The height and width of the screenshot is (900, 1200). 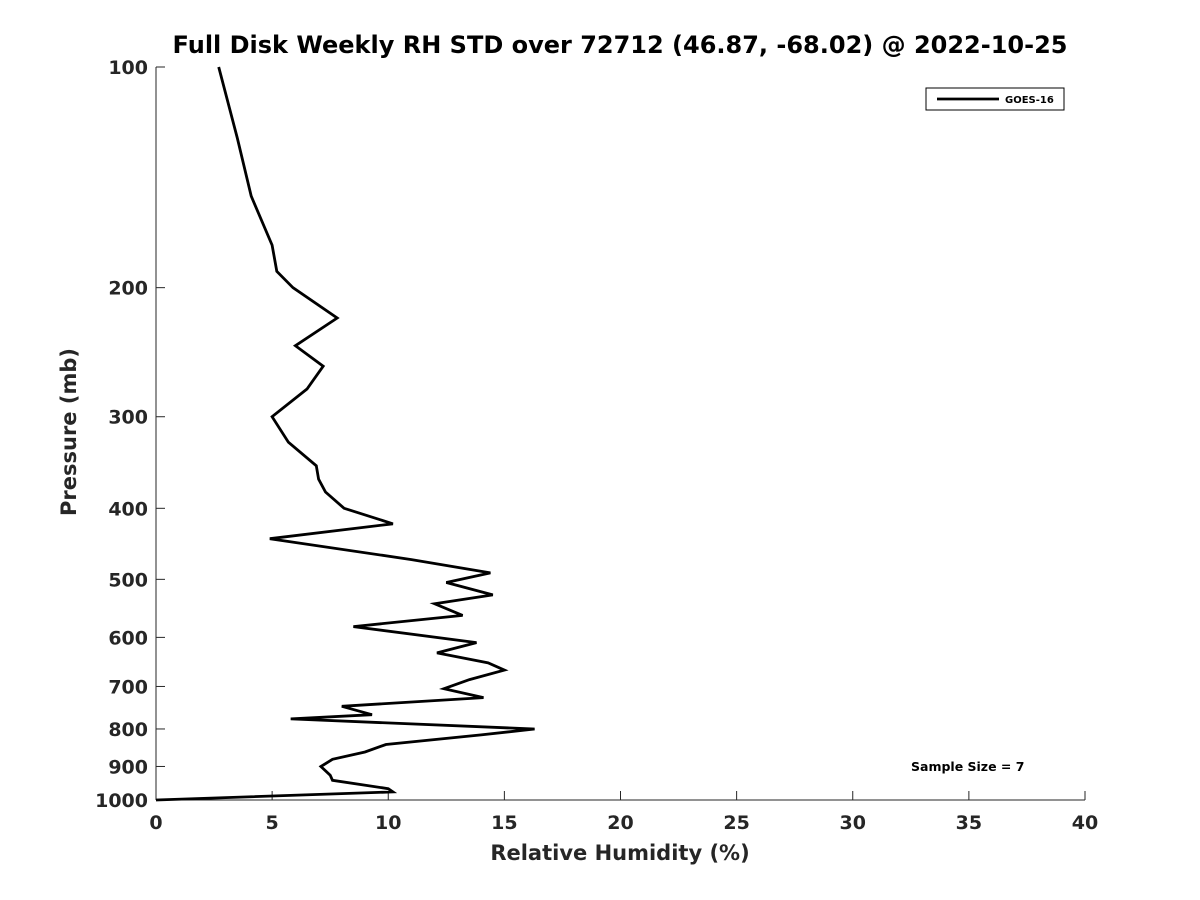 What do you see at coordinates (121, 801) in the screenshot?
I see `y-tick-label: 1000` at bounding box center [121, 801].